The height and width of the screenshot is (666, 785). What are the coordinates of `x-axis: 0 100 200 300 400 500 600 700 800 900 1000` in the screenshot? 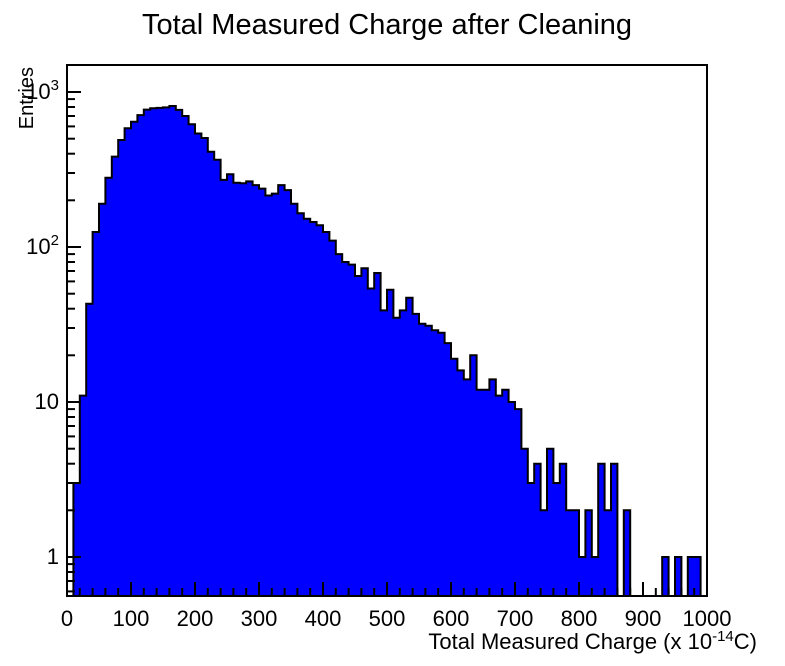 It's located at (396, 606).